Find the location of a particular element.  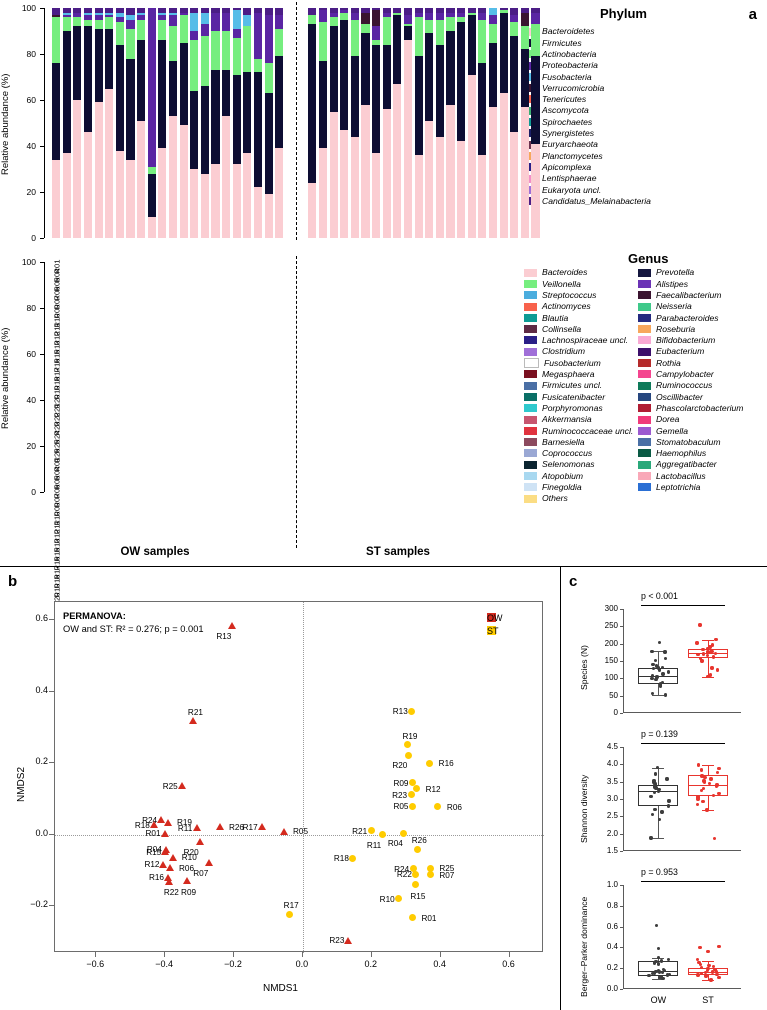

legend-label: Coprococcus is located at coordinates (567, 453).